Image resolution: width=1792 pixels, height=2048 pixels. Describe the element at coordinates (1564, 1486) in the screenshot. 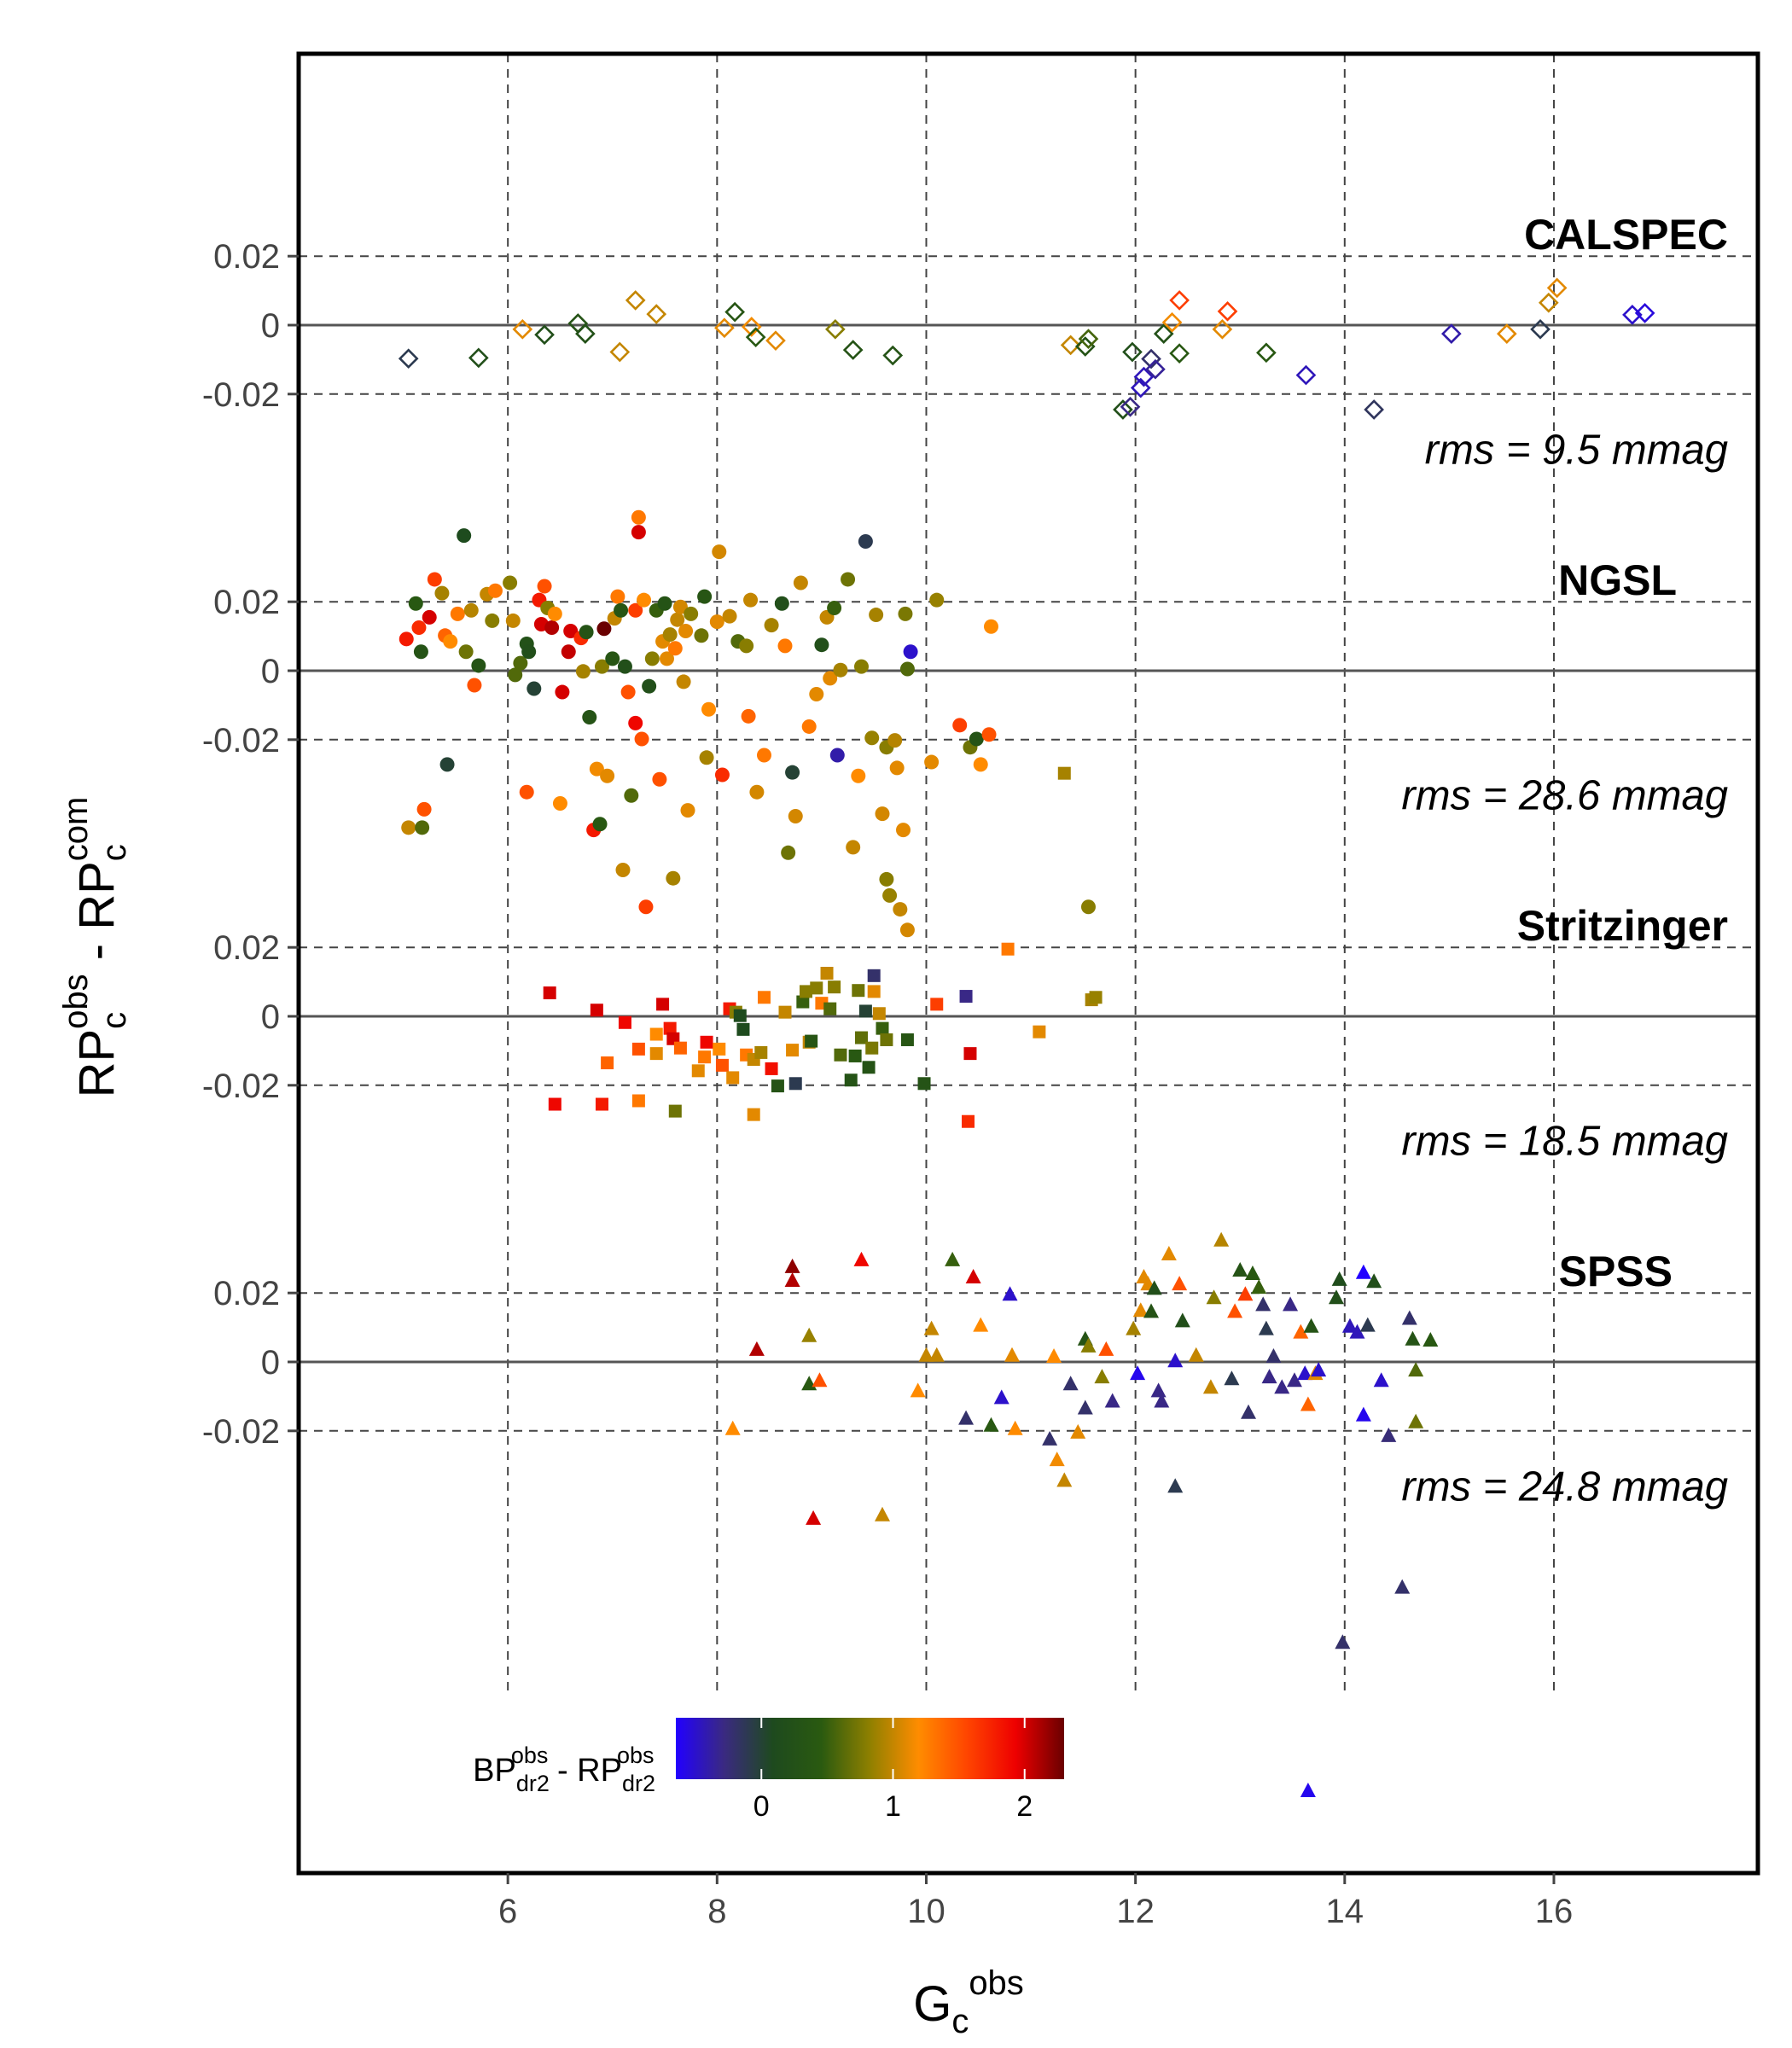

I see `rms-label: rms = 24.8 mmag` at that location.